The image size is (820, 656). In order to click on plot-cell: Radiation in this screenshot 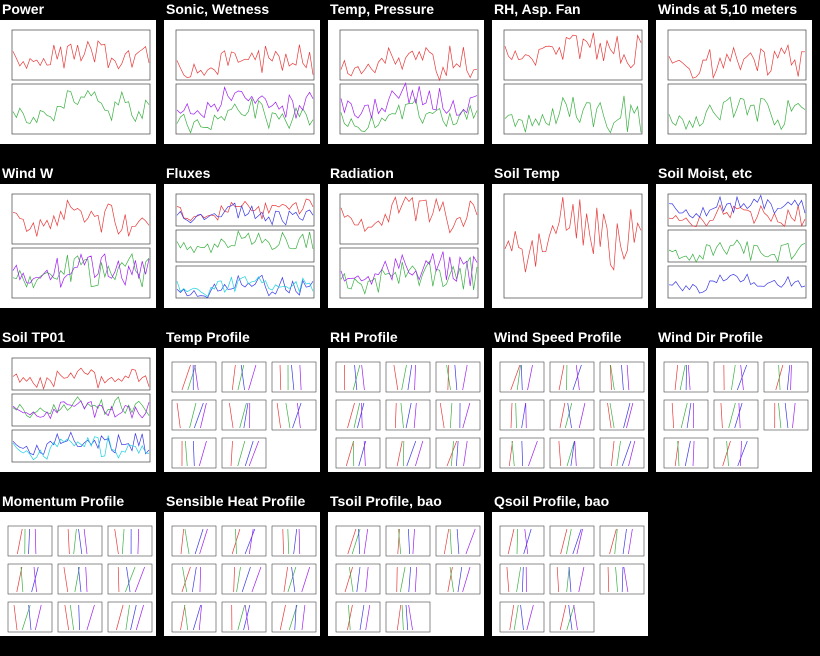, I will do `click(408, 236)`.